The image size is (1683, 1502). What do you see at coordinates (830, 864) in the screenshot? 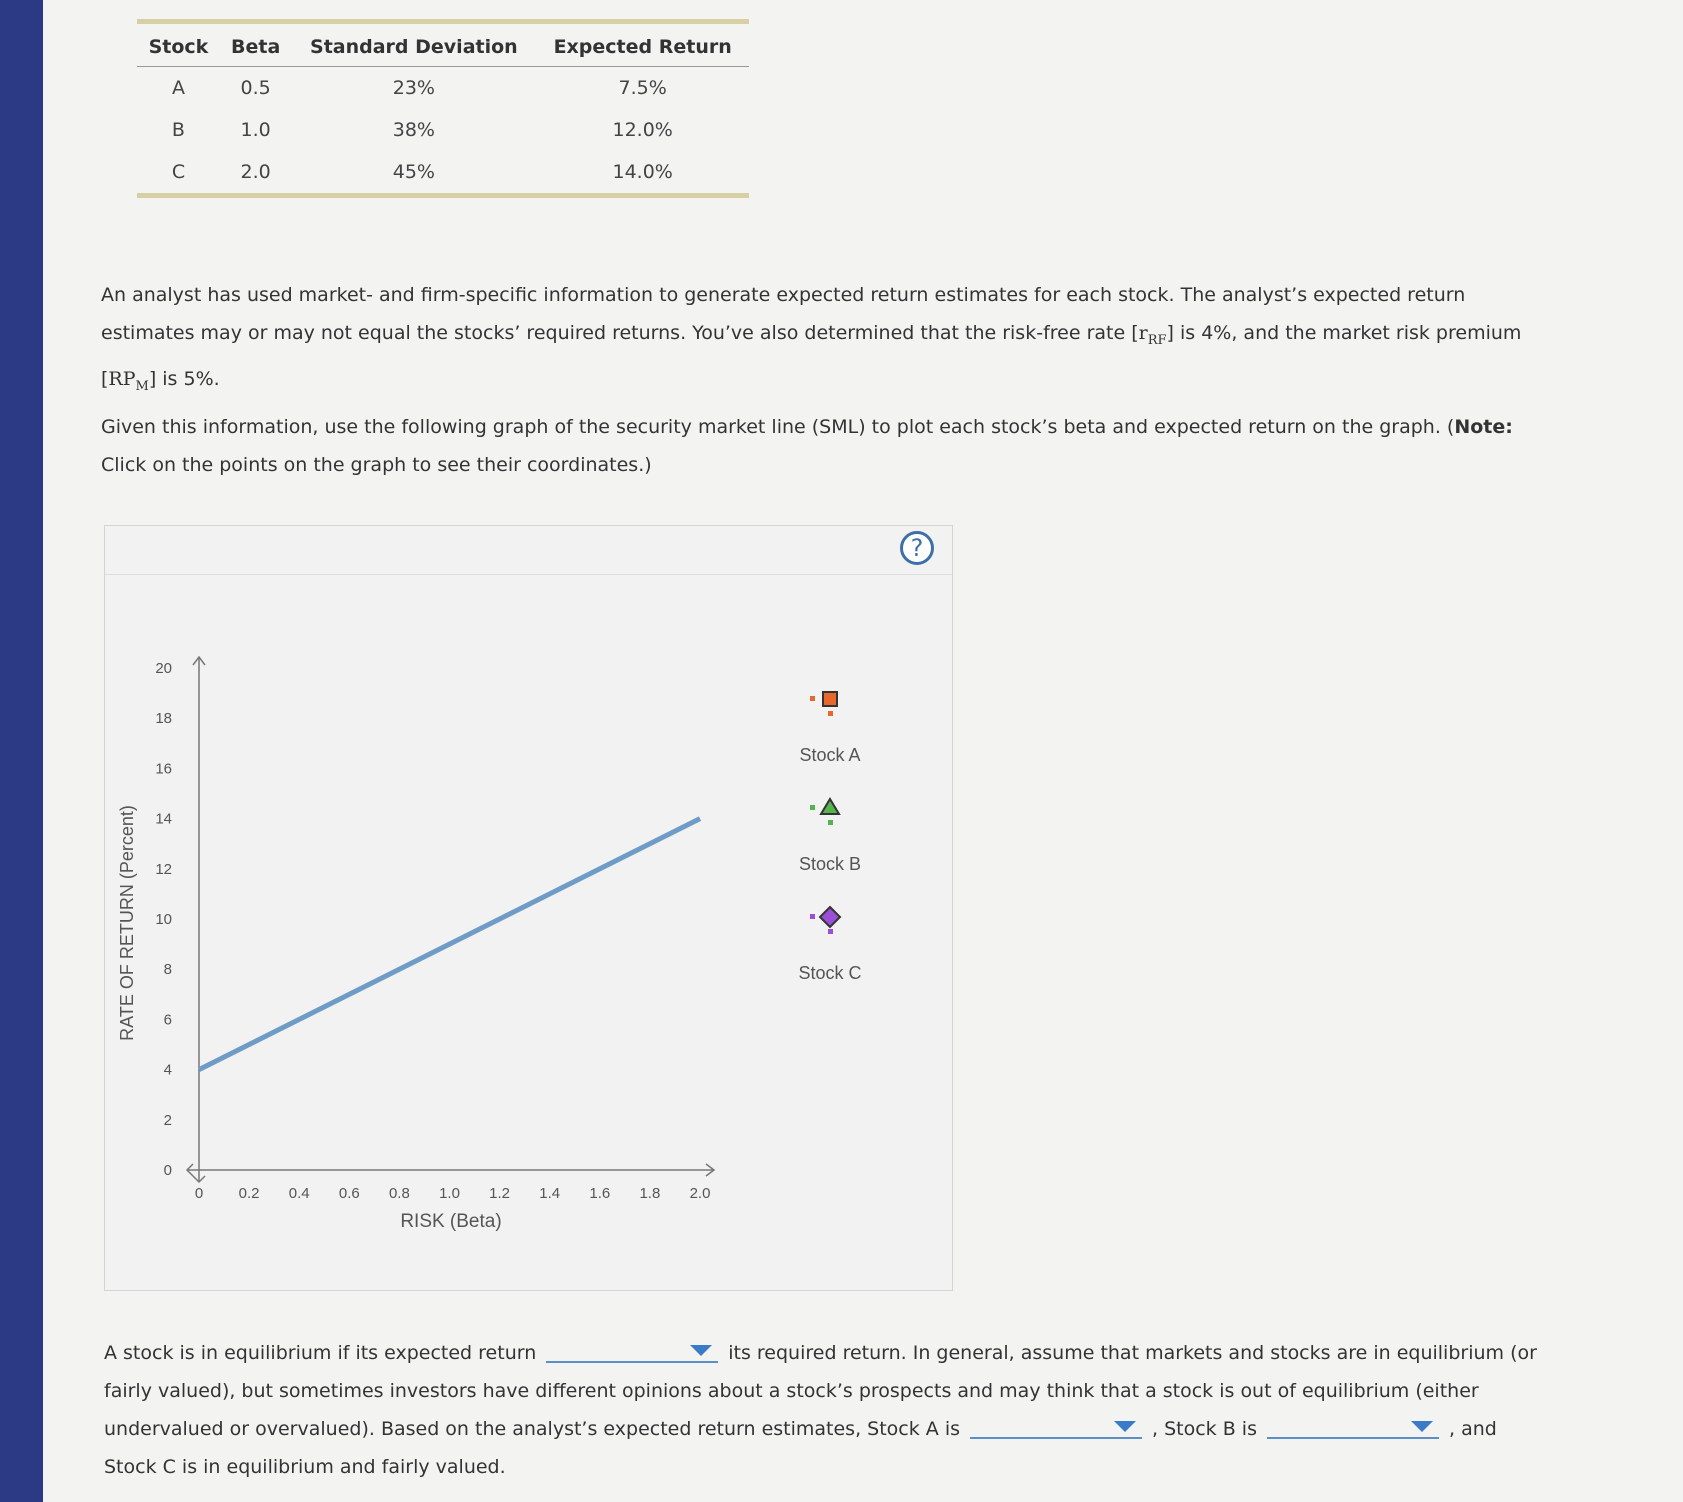
I see `tool-label: Stock B` at bounding box center [830, 864].